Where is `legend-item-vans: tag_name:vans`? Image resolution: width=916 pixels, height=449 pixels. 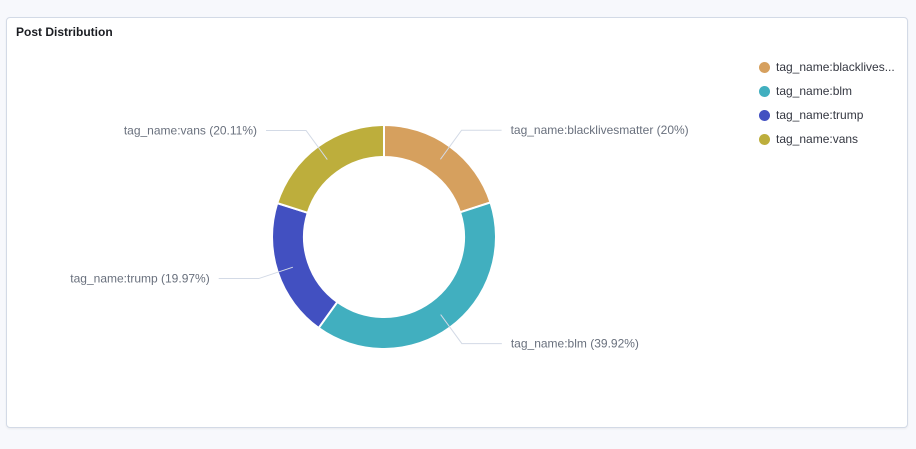
legend-item-vans: tag_name:vans is located at coordinates (833, 139).